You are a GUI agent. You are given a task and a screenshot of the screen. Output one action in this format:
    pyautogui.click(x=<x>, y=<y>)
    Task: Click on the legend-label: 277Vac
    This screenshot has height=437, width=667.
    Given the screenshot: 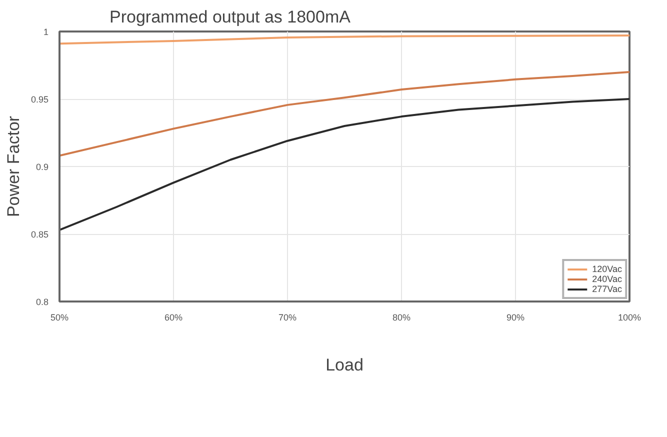 What is the action you would take?
    pyautogui.click(x=607, y=289)
    